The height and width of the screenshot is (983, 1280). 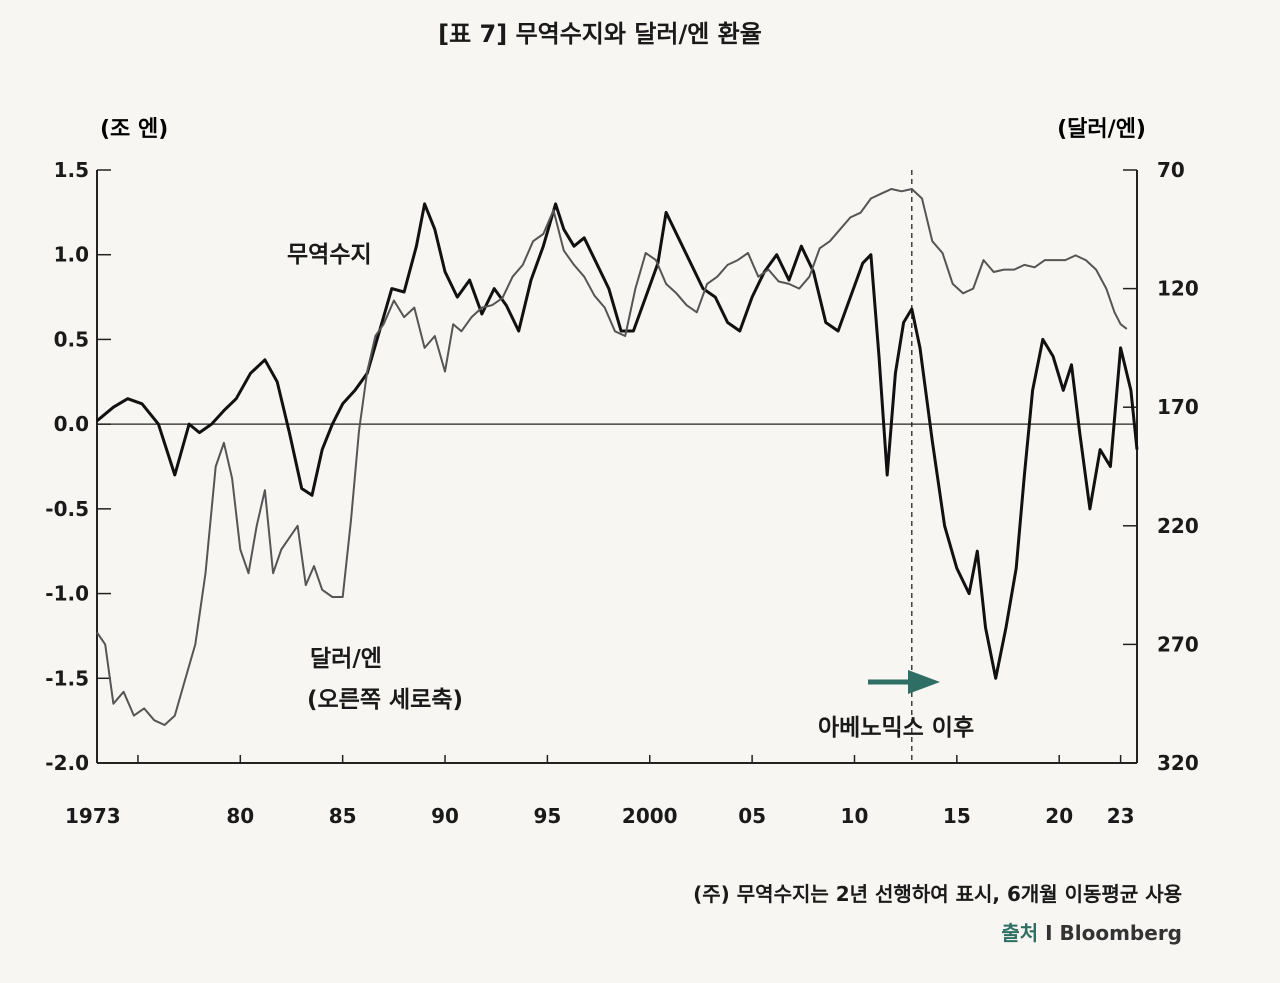 What do you see at coordinates (240, 816) in the screenshot?
I see `x-tick-label: 80` at bounding box center [240, 816].